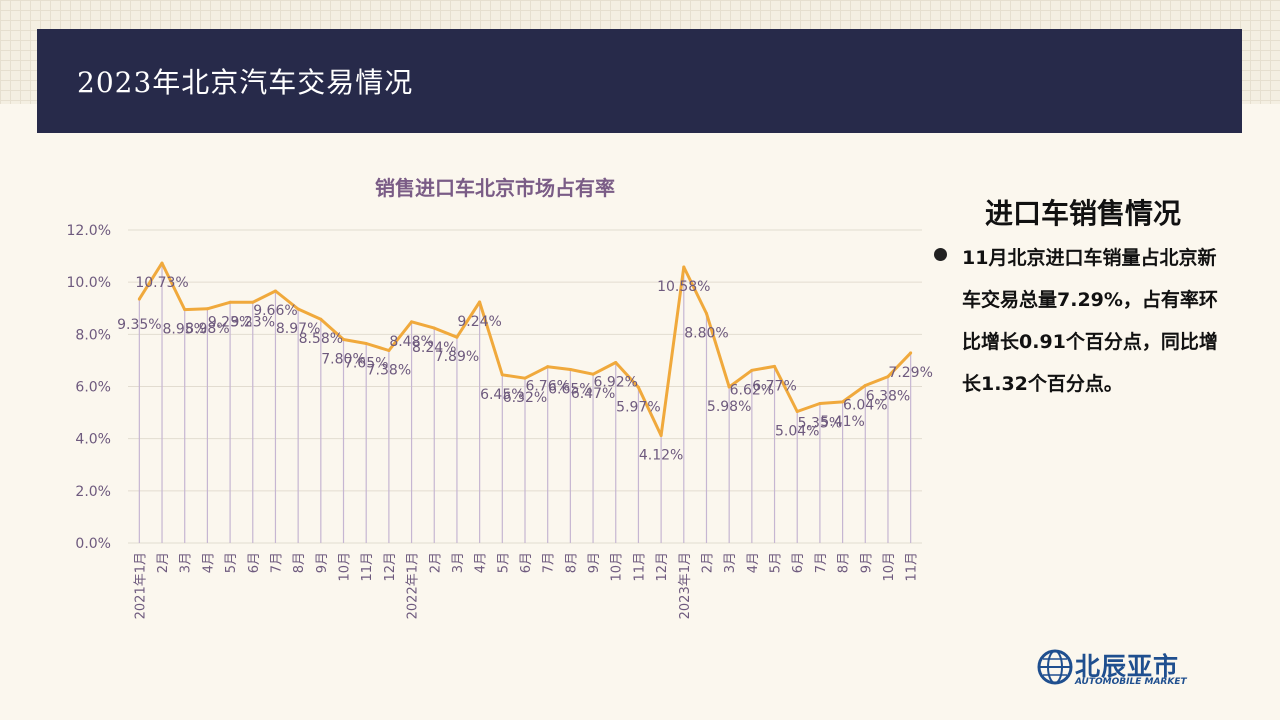  I want to click on data-label: 5.04%, so click(797, 432).